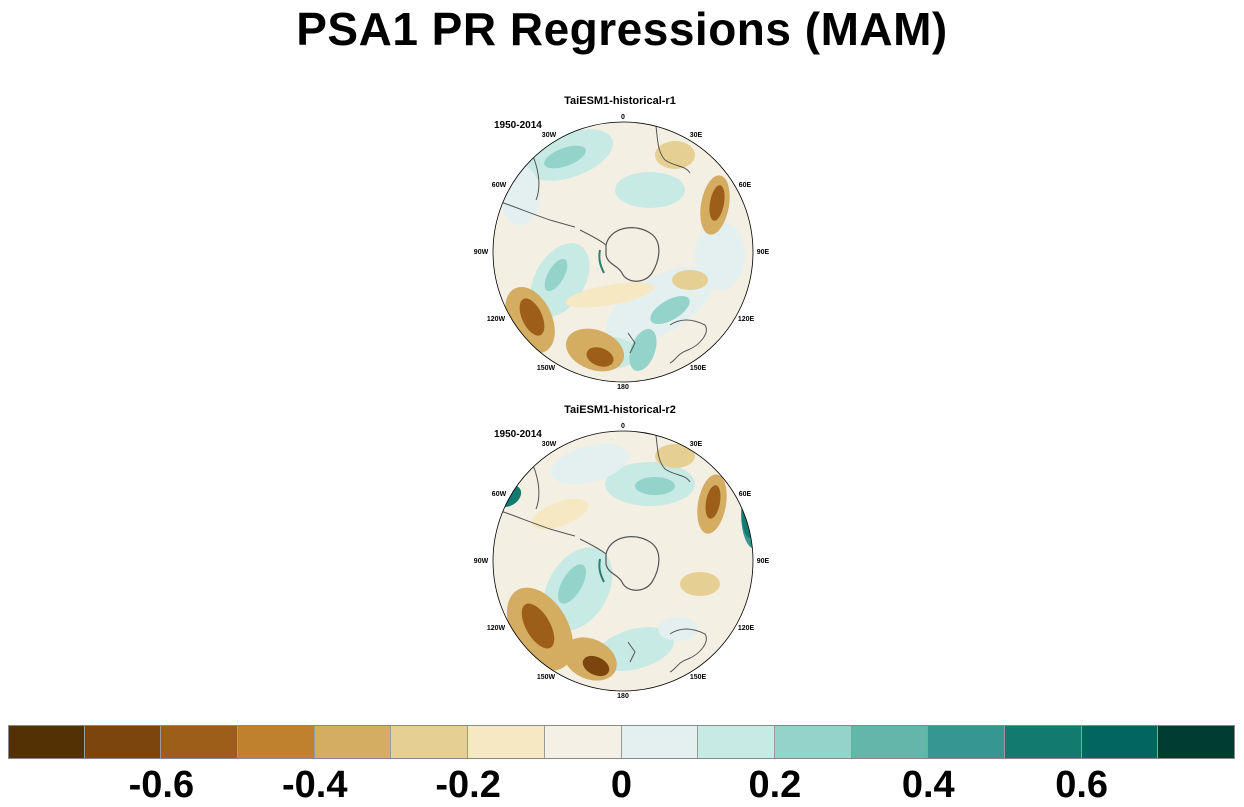 The image size is (1244, 807). I want to click on colorbar-tick-label: -0.2, so click(468, 785).